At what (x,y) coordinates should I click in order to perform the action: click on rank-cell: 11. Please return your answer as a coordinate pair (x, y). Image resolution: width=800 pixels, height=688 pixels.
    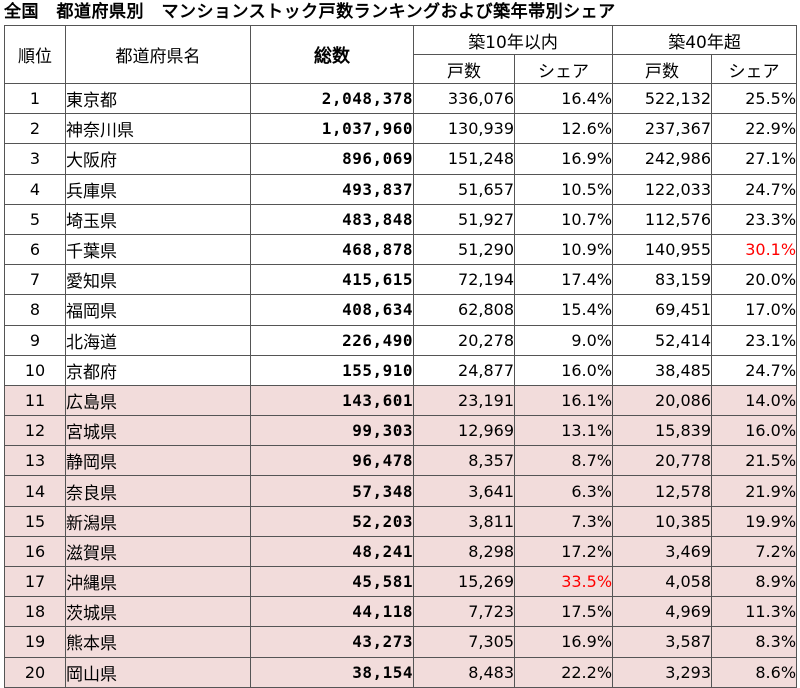
    Looking at the image, I should click on (35, 400).